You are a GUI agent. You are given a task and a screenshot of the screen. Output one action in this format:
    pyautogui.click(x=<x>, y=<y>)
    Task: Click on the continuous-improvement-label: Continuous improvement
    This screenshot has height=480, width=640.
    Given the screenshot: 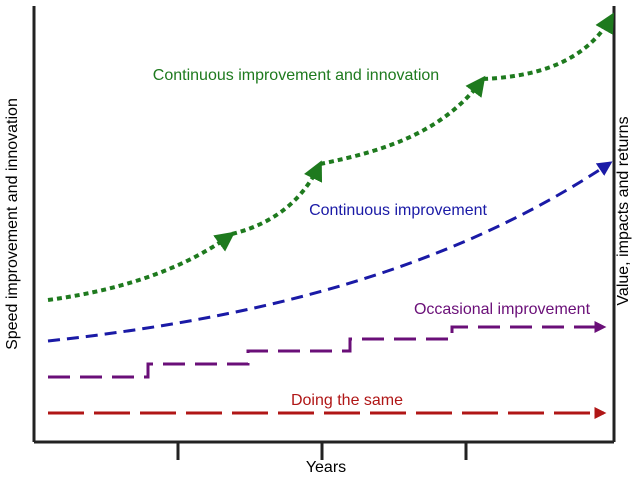 What is the action you would take?
    pyautogui.click(x=398, y=210)
    